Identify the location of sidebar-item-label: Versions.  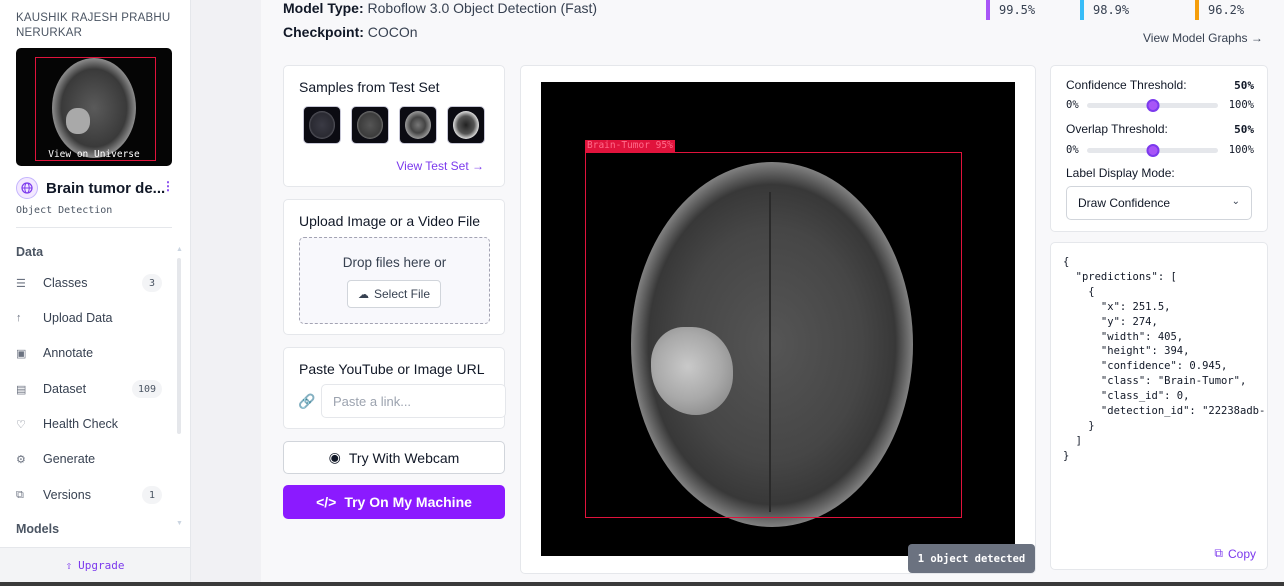
(67, 495).